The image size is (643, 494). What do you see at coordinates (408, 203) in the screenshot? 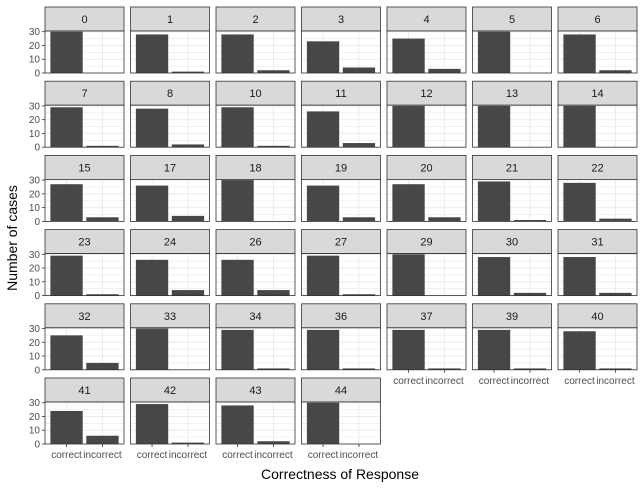
I see `bar-20-correct` at bounding box center [408, 203].